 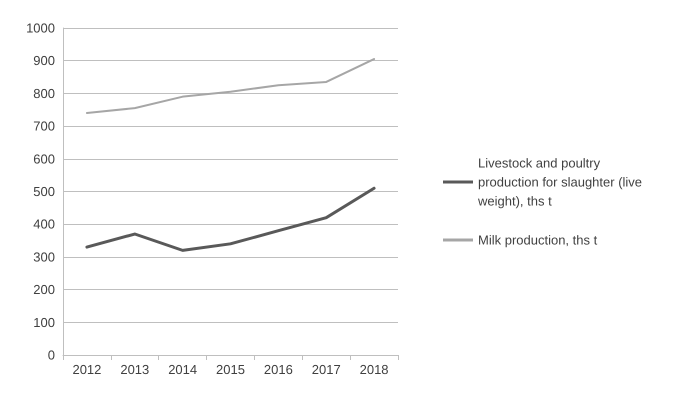 I want to click on x-tick-label: 2018, so click(x=374, y=369).